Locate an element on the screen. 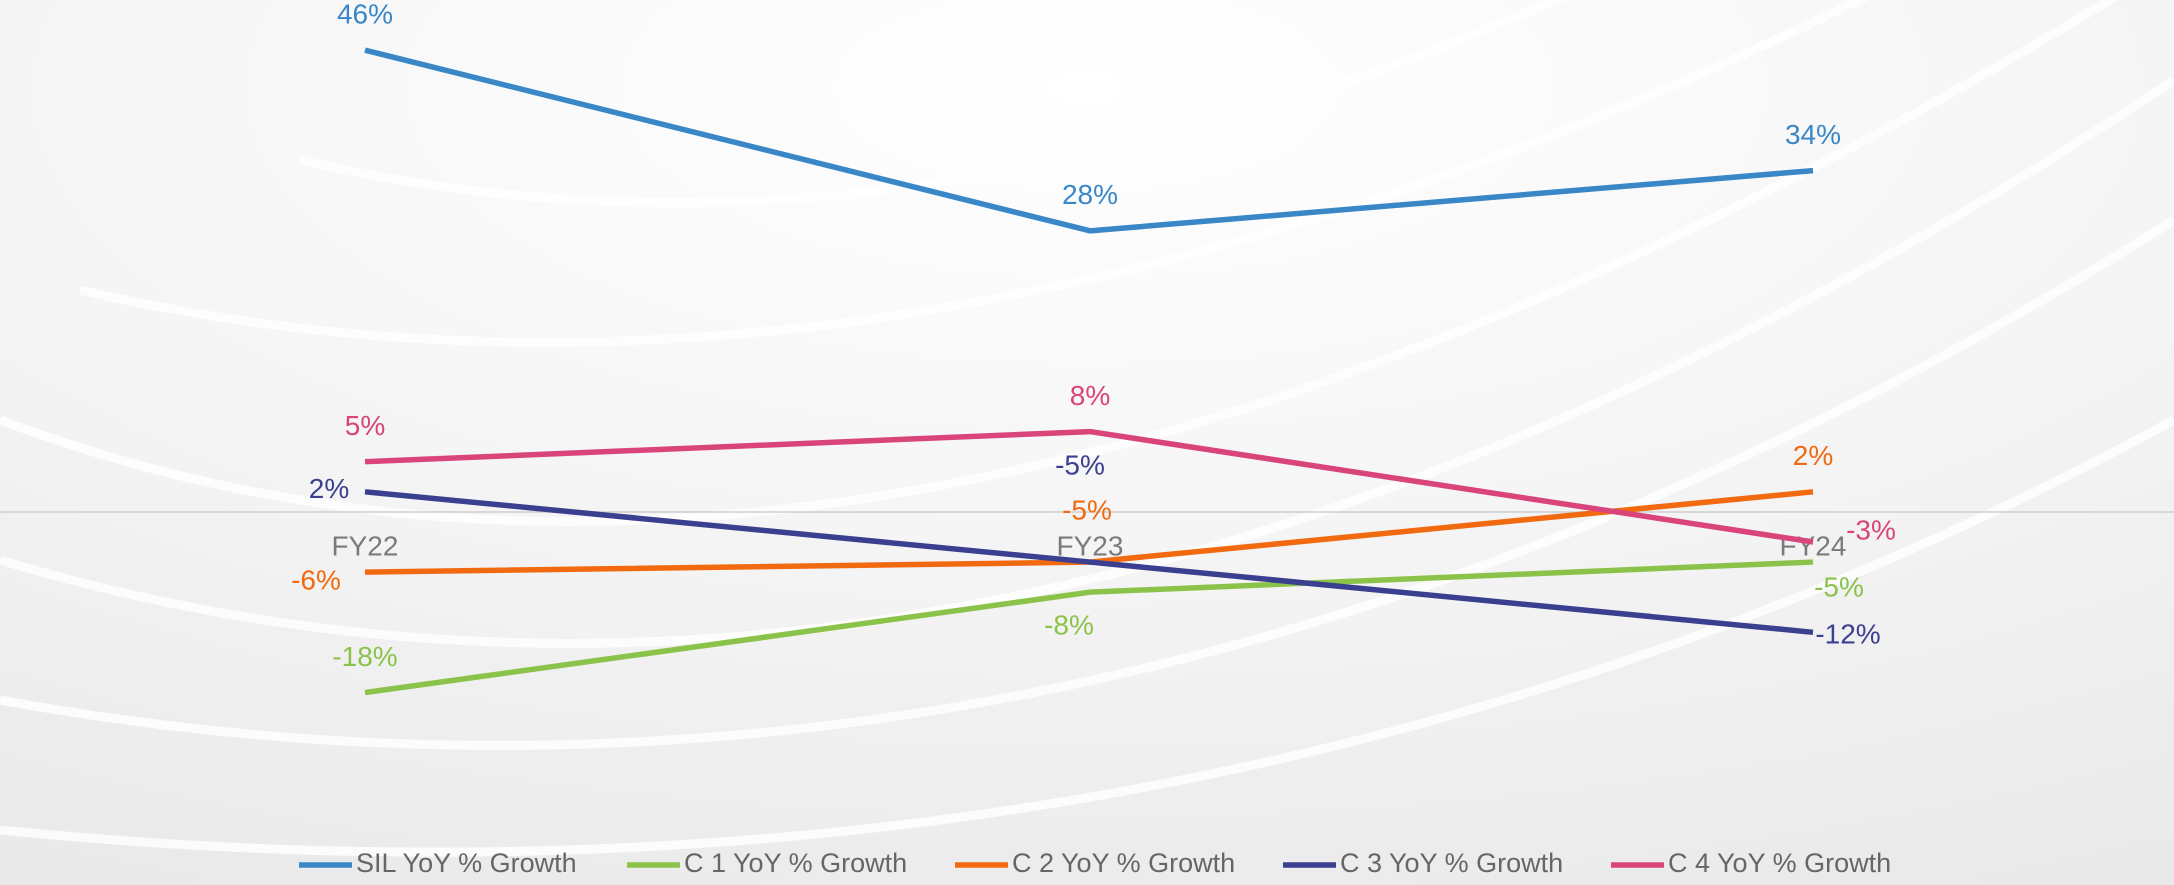  data-label: -3% is located at coordinates (1871, 529).